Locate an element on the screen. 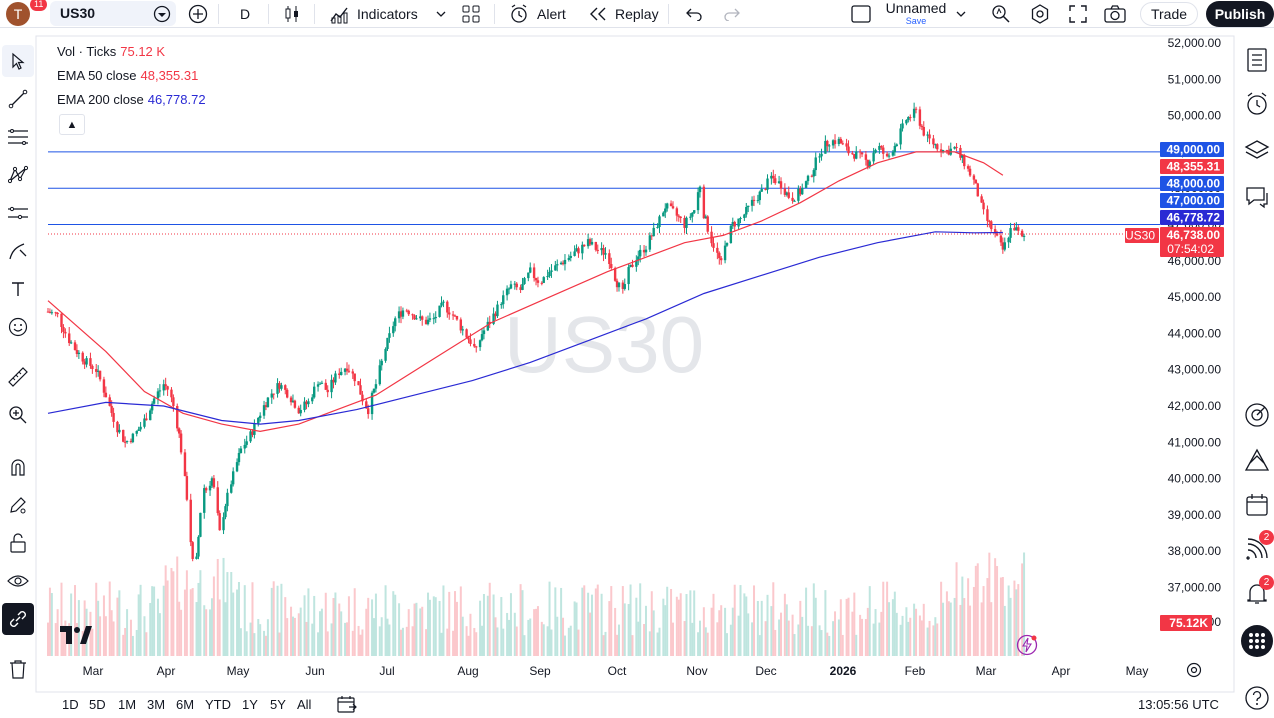 The height and width of the screenshot is (718, 1274). eye-icon is located at coordinates (18, 581).